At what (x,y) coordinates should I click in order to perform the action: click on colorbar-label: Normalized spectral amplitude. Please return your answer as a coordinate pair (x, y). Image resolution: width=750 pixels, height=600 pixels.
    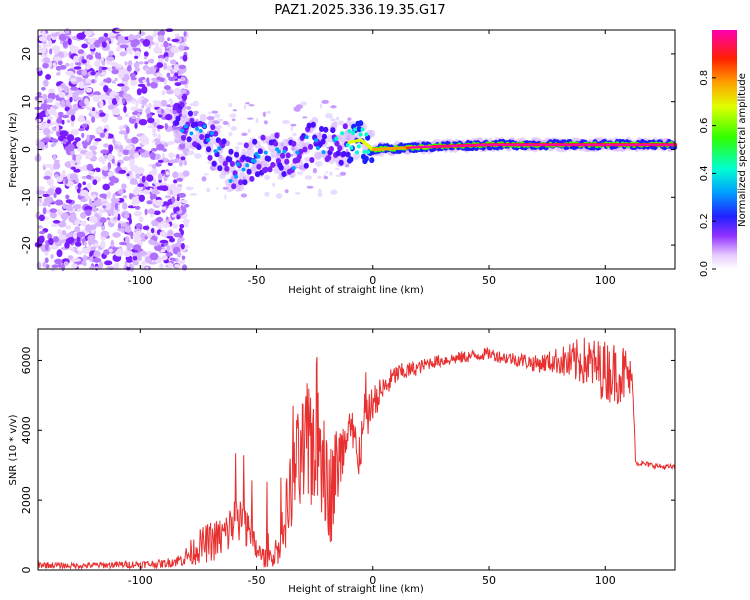
    Looking at the image, I should click on (742, 150).